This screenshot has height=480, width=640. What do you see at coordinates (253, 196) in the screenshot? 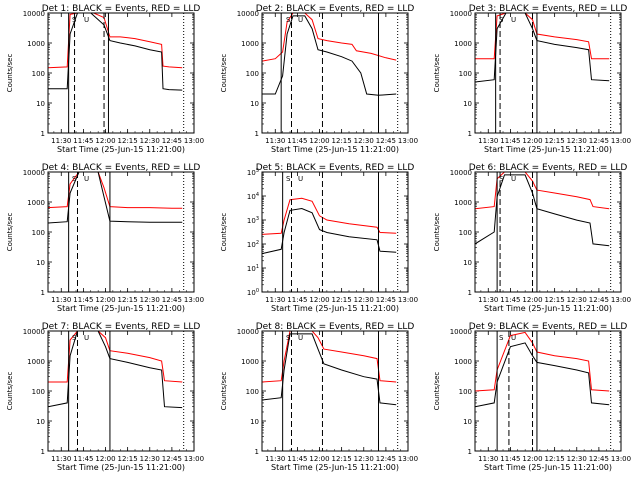
I see `y-tick-label: 10⁴` at bounding box center [253, 196].